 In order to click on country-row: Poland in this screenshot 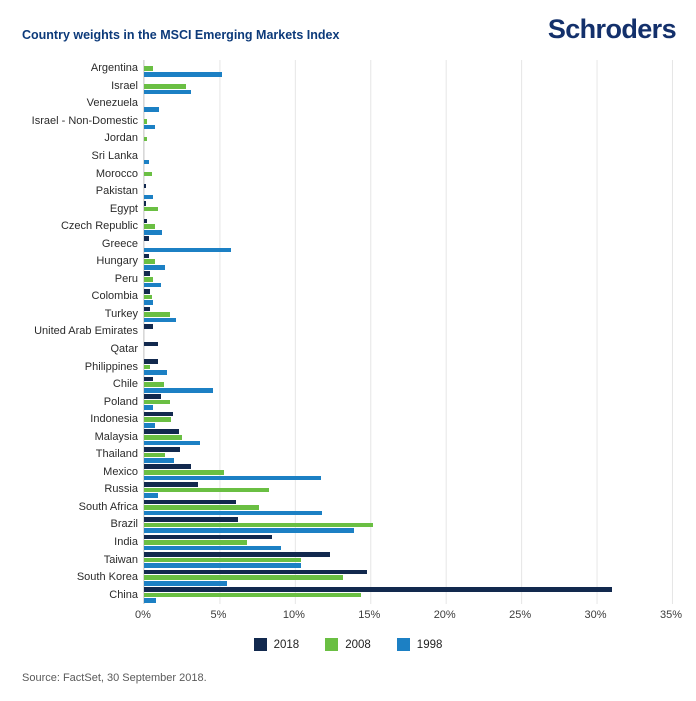, I will do `click(348, 402)`.